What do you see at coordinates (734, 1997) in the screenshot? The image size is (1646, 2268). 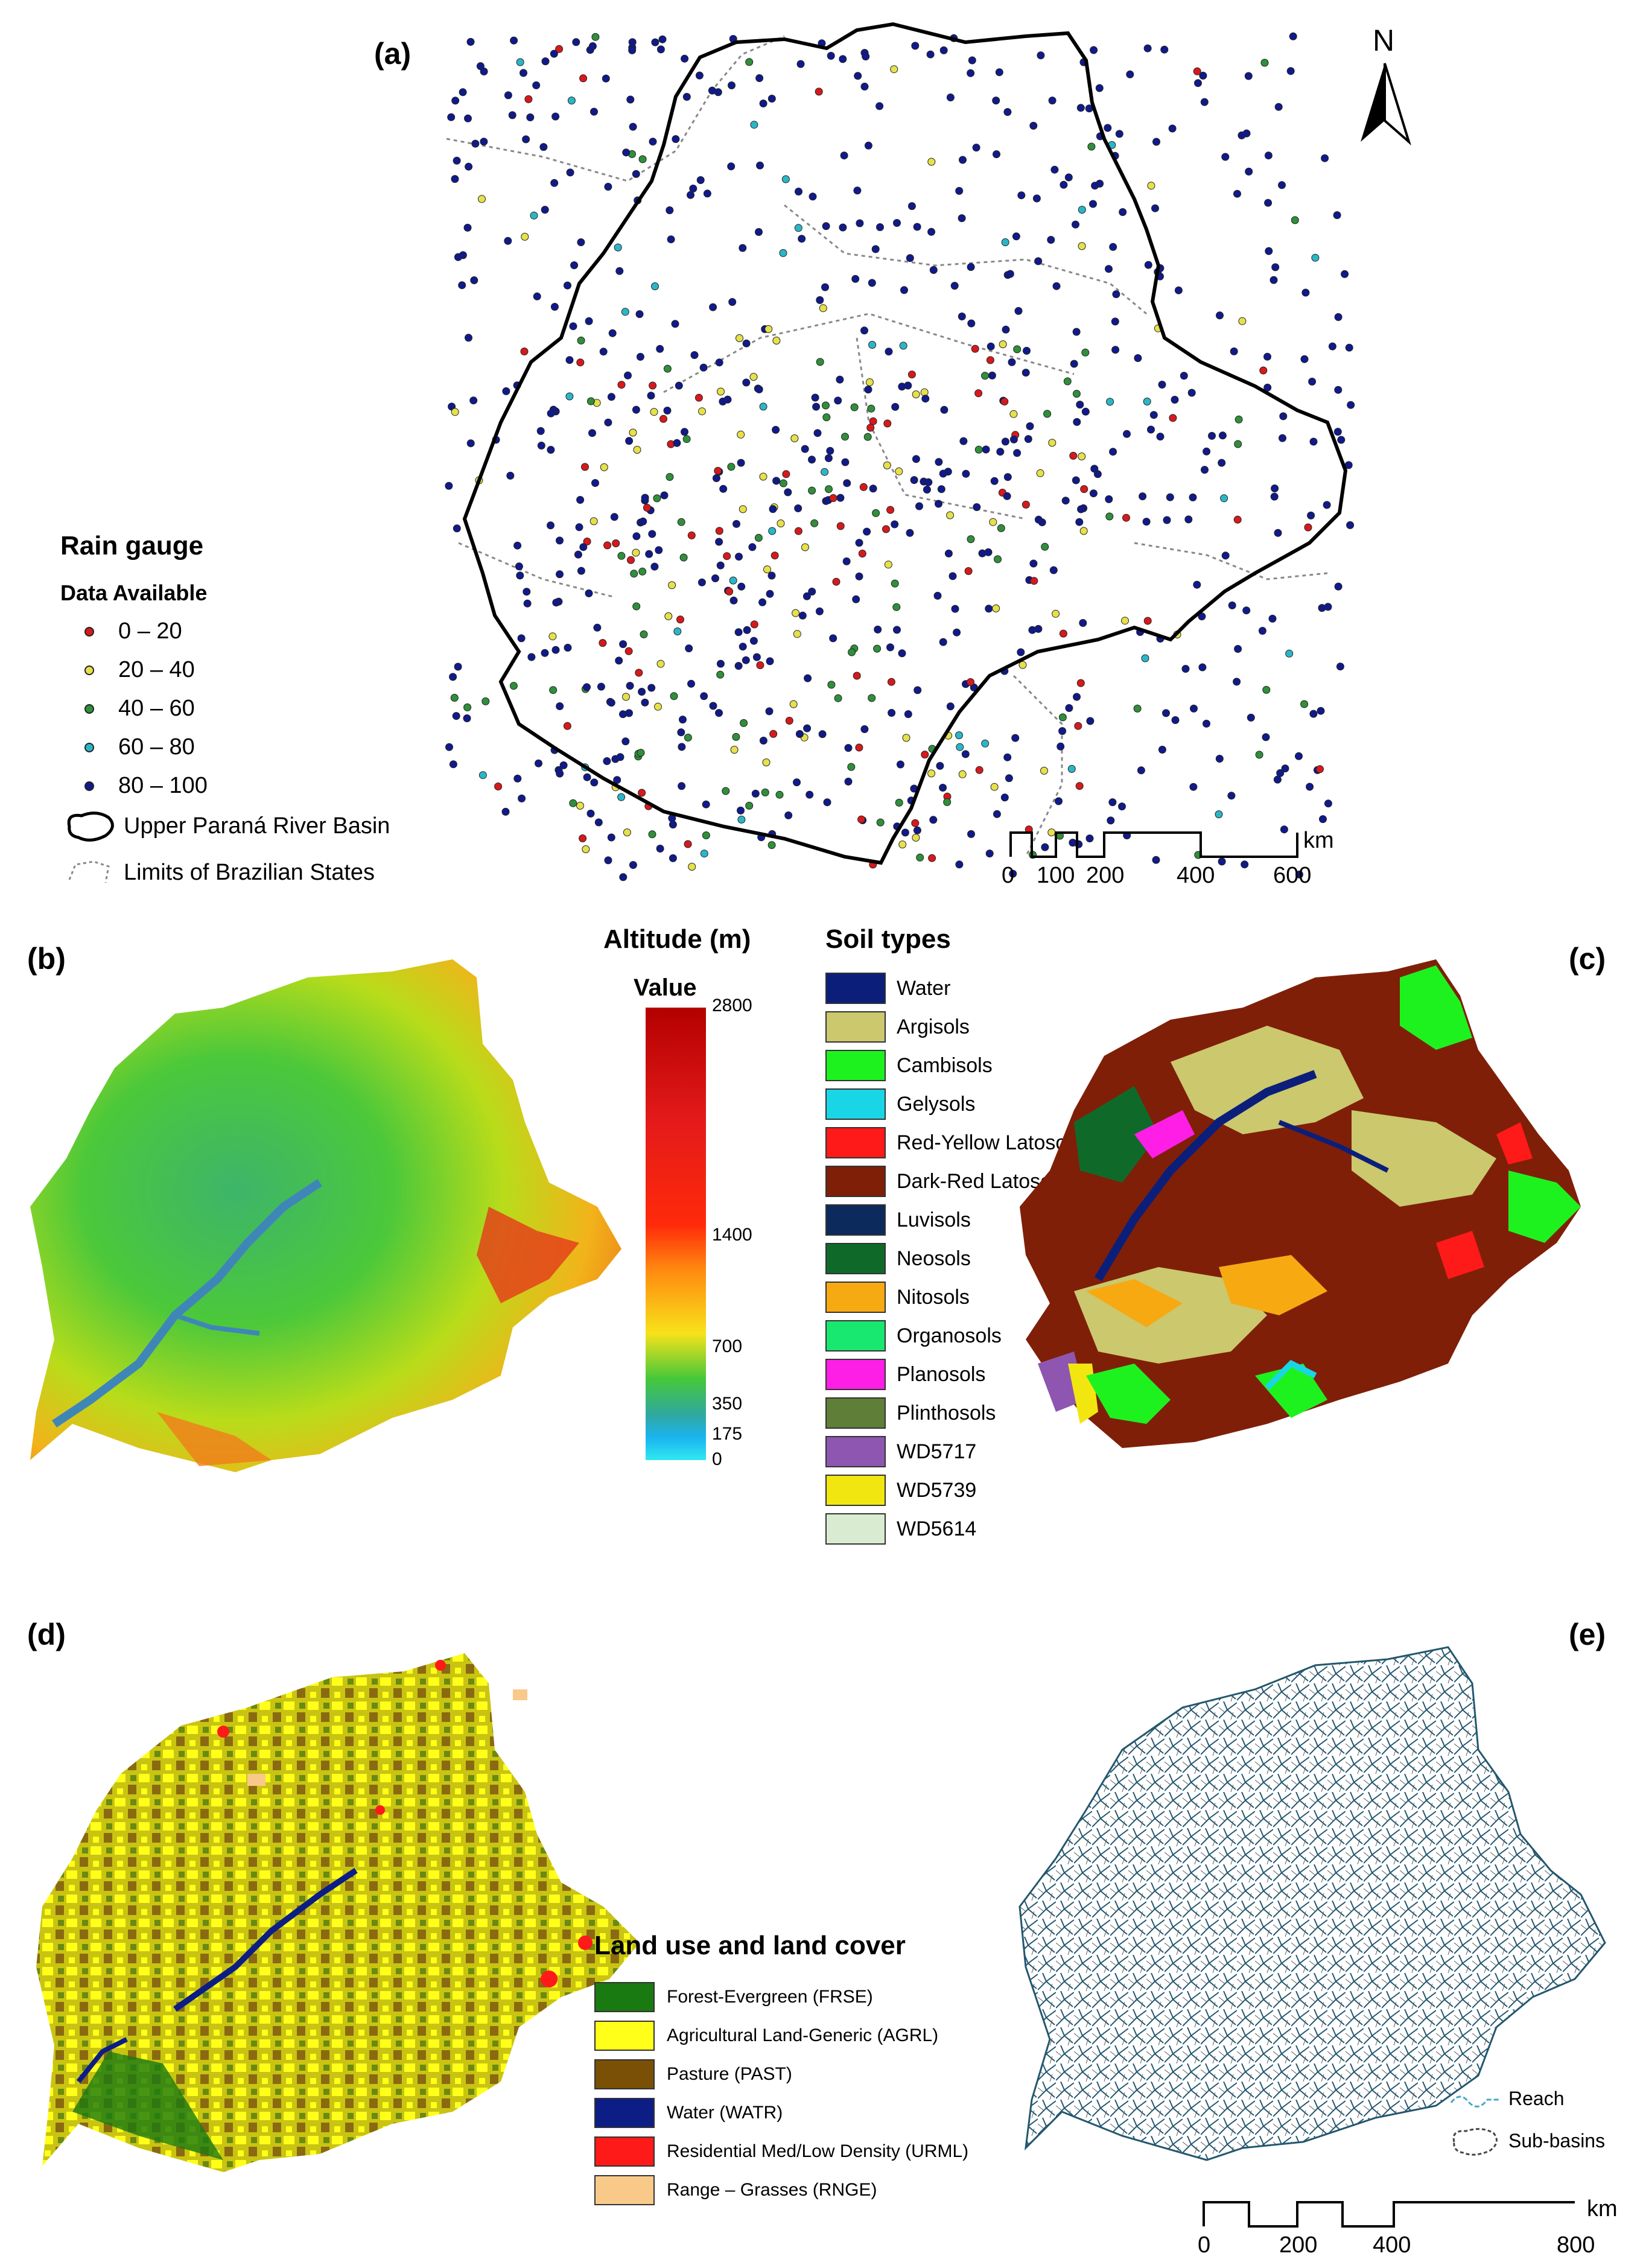 I see `landuse-legend-item: Forest-Evergreen (FRSE)` at bounding box center [734, 1997].